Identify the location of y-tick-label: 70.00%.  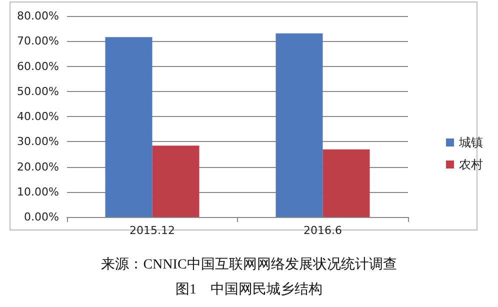
(38, 41).